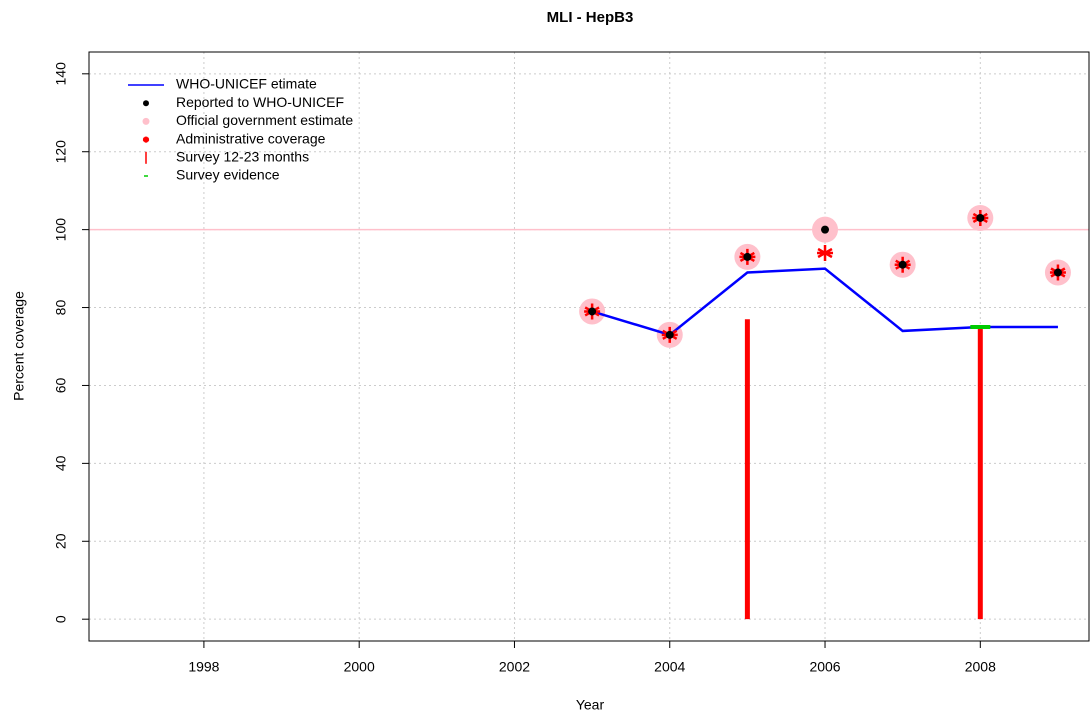  I want to click on y-tick-label: 100, so click(61, 230).